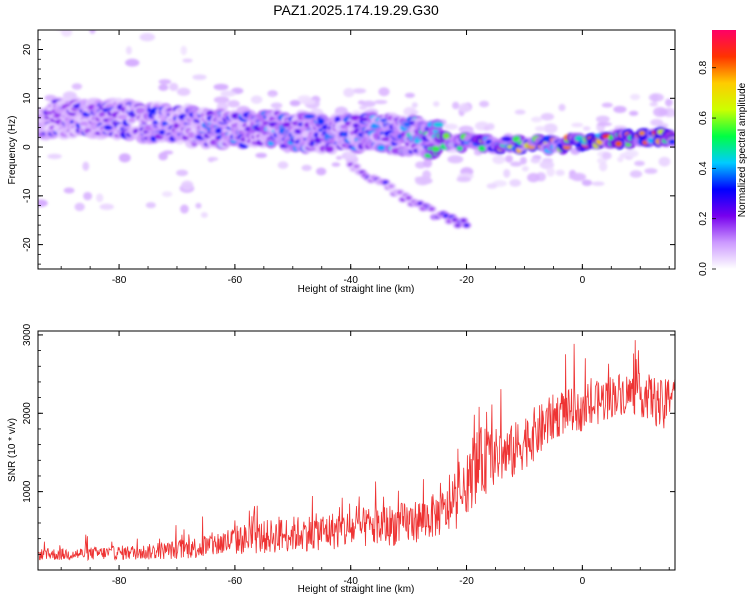 Image resolution: width=750 pixels, height=600 pixels. I want to click on colorbar-tick-label: 0.6, so click(703, 118).